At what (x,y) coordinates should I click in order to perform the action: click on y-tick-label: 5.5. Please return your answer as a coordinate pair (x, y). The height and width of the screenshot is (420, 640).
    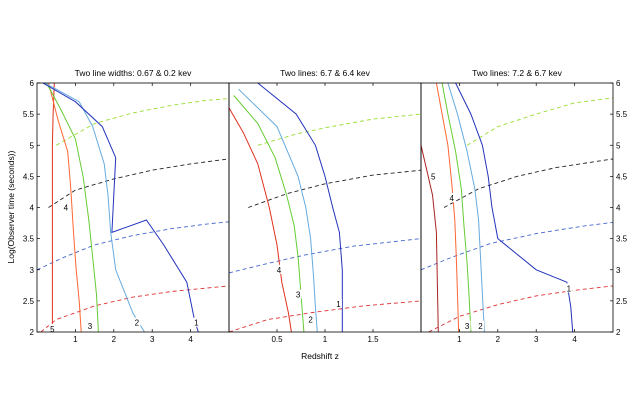
    Looking at the image, I should click on (29, 114).